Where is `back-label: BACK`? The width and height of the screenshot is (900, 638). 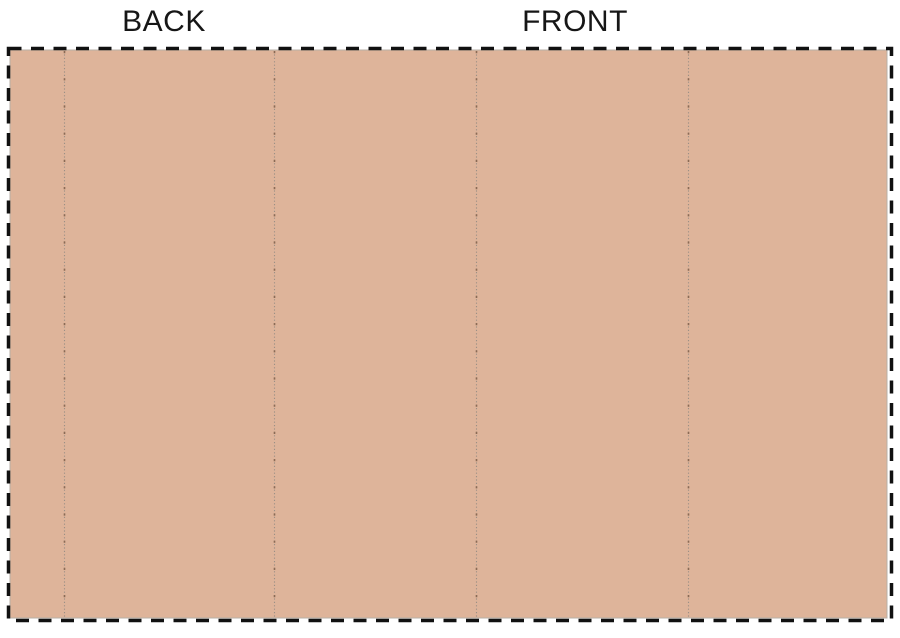 back-label: BACK is located at coordinates (164, 21).